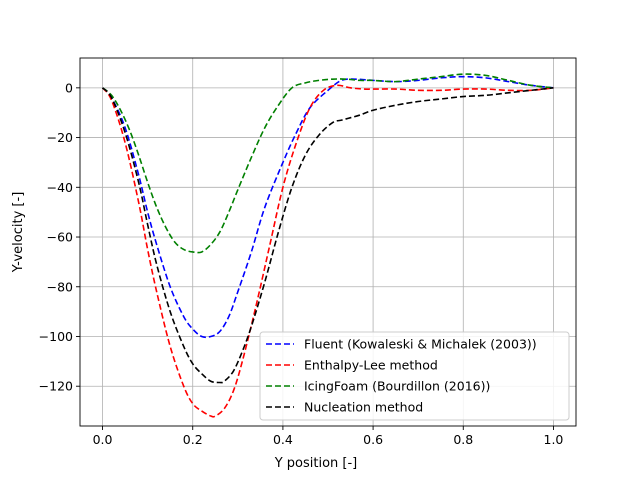 The height and width of the screenshot is (480, 640). Describe the element at coordinates (56, 386) in the screenshot. I see `y-tick-label: −120` at that location.